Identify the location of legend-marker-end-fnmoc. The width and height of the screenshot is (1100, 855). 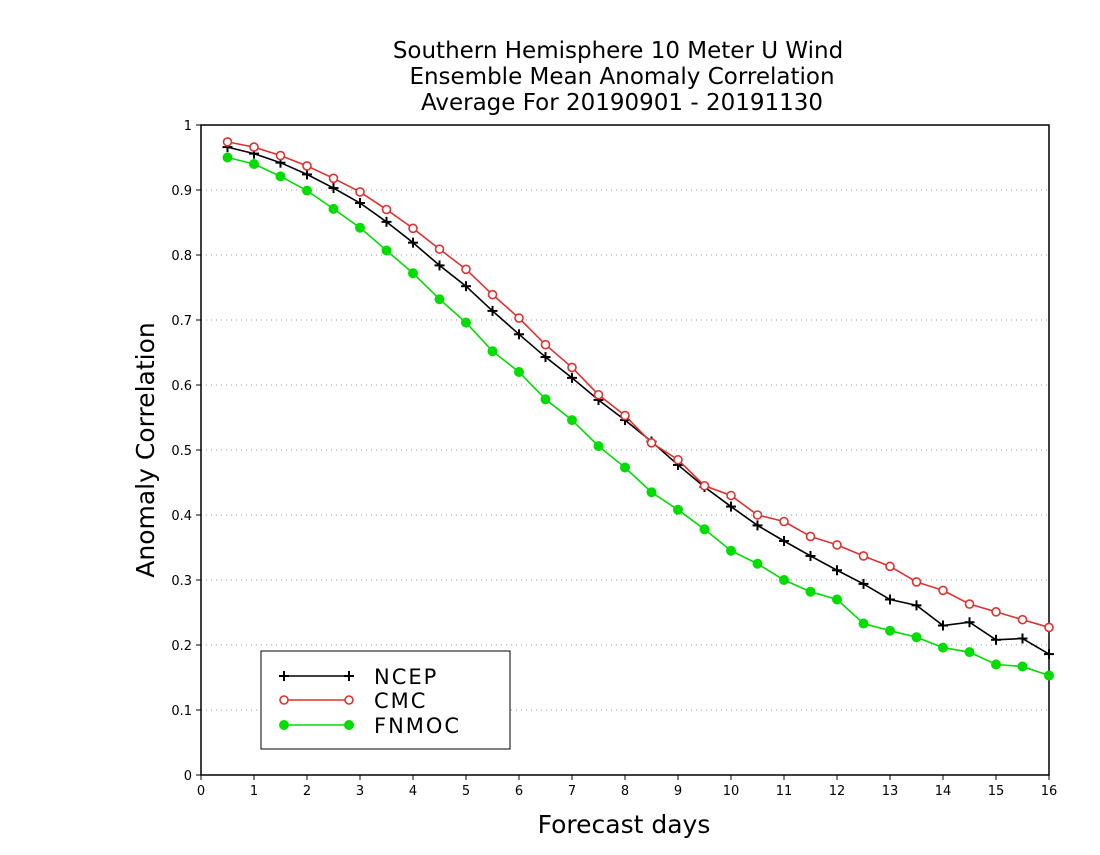
(349, 725).